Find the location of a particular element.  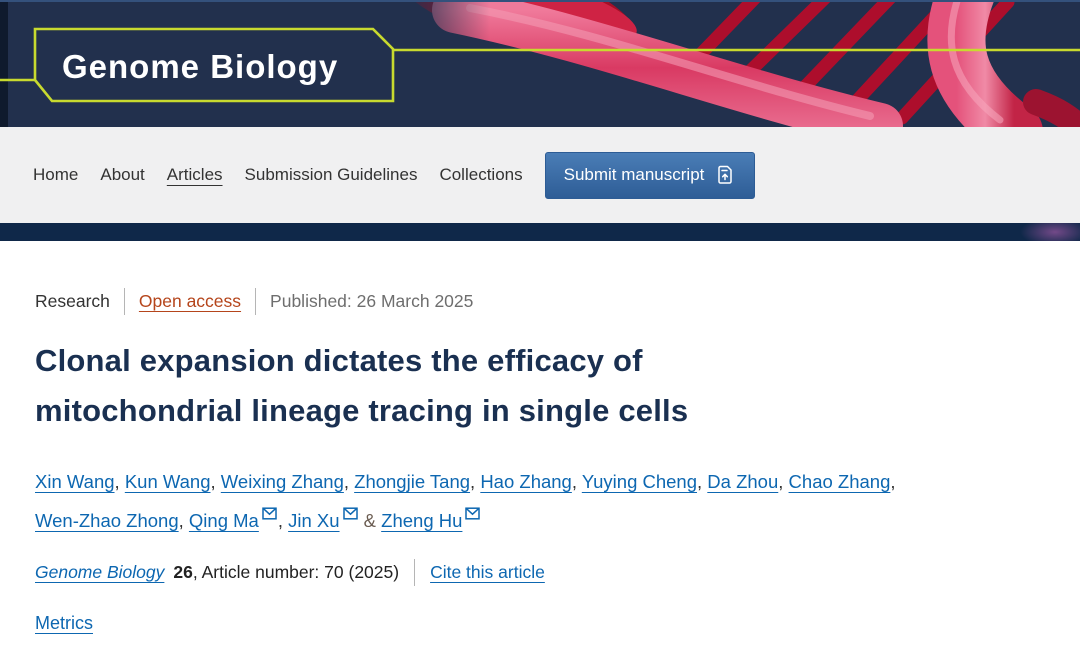

journal-logo: Genome Biology is located at coordinates (200, 66).